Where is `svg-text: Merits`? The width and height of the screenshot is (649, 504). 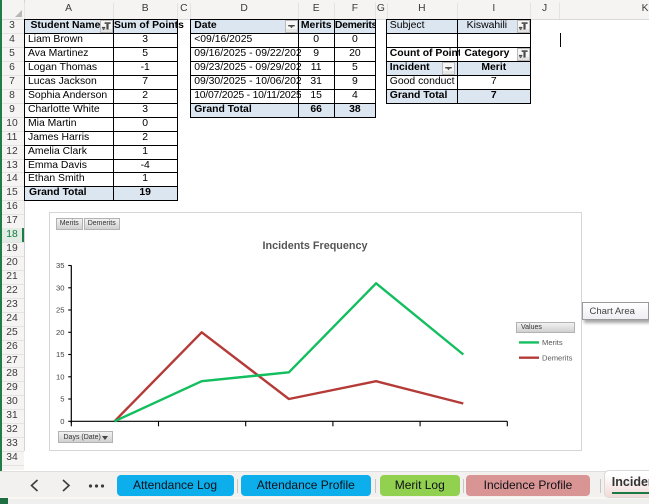 svg-text: Merits is located at coordinates (552, 342).